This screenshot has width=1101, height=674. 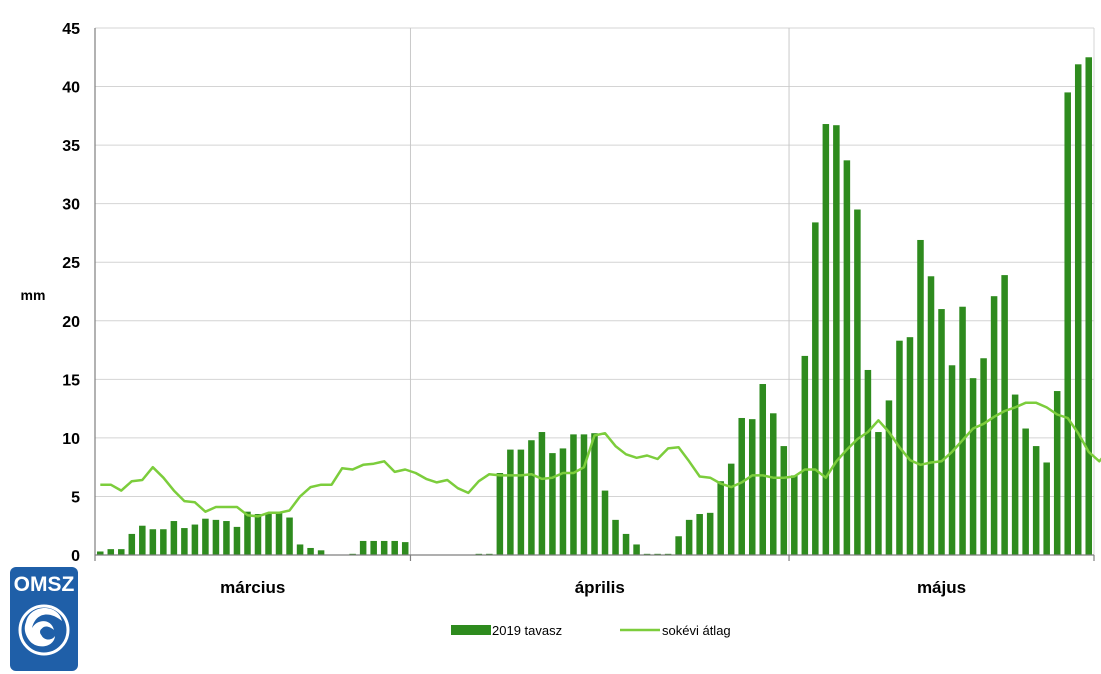 I want to click on y-tick-label: 30, so click(x=71, y=205).